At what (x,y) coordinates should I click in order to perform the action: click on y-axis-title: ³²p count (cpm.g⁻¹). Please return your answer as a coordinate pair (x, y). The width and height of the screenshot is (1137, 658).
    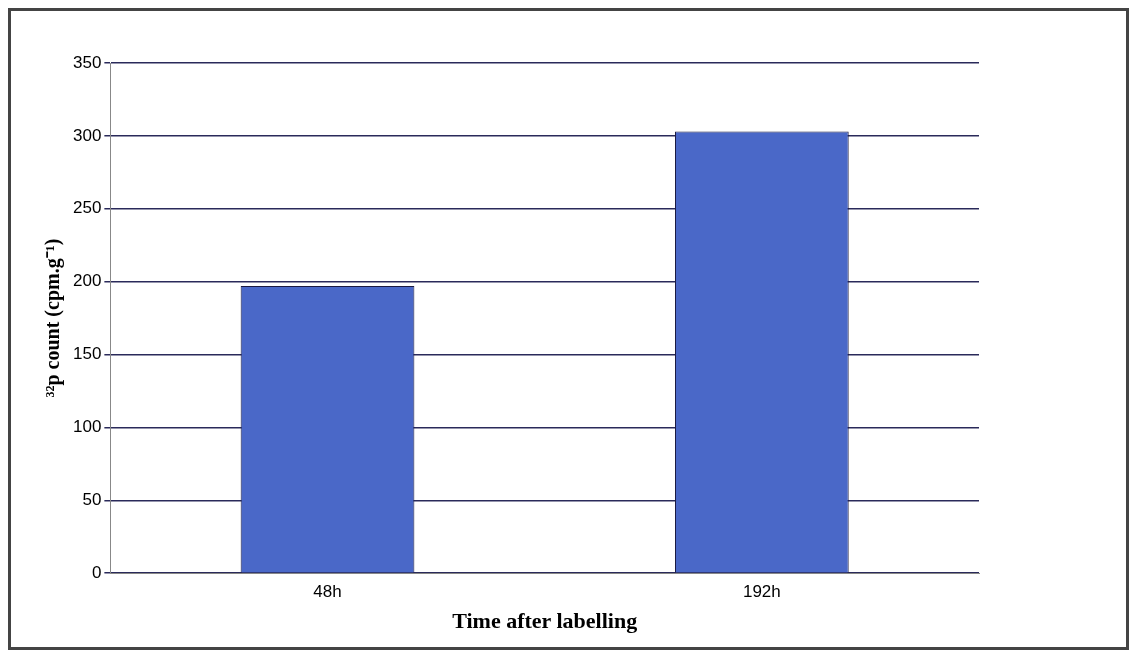
    Looking at the image, I should click on (53, 318).